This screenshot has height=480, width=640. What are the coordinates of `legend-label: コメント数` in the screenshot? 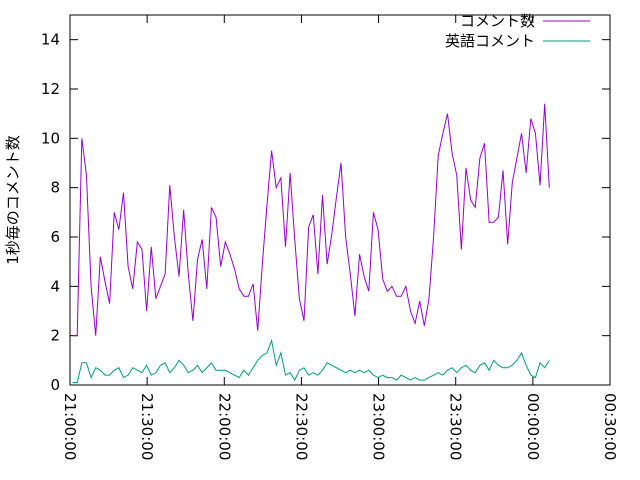 It's located at (497, 21).